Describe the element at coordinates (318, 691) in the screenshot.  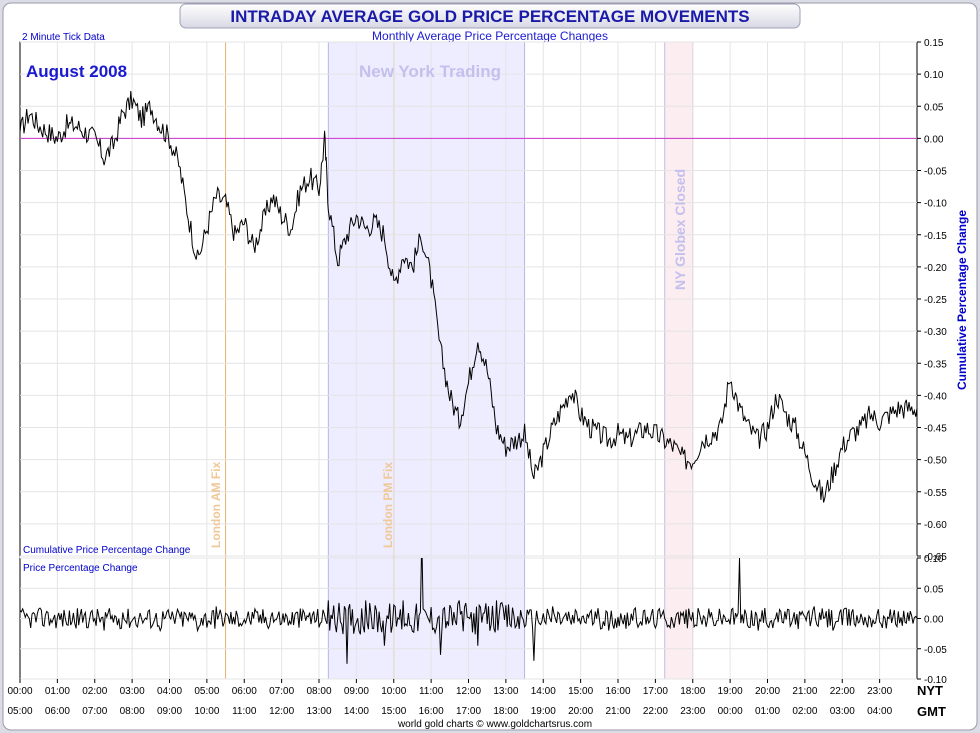
I see `x-tick-label-nyt: 08:00` at that location.